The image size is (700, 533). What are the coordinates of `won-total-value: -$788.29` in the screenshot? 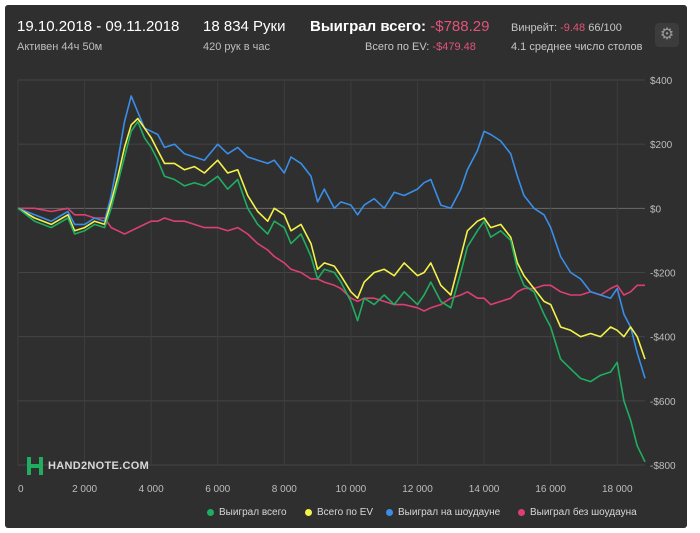 It's located at (460, 26).